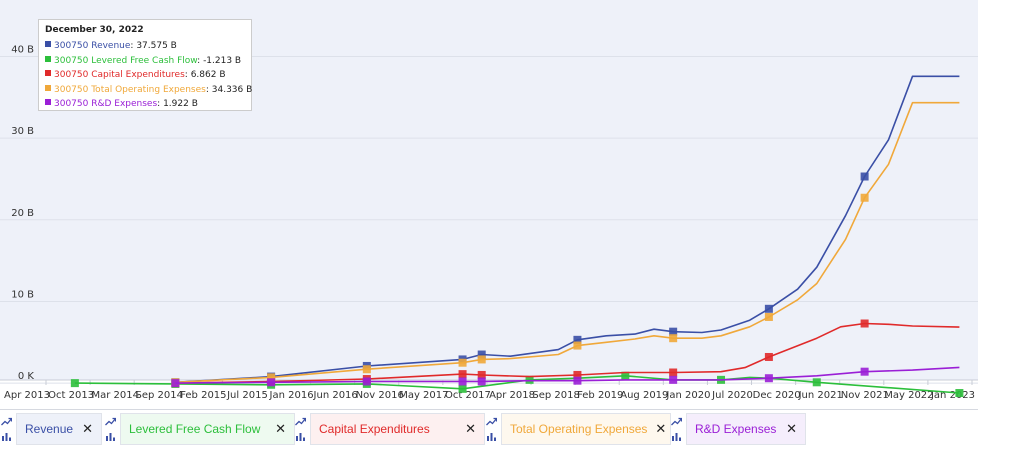  Describe the element at coordinates (952, 395) in the screenshot. I see `x-tick-label: Jan 2023` at that location.